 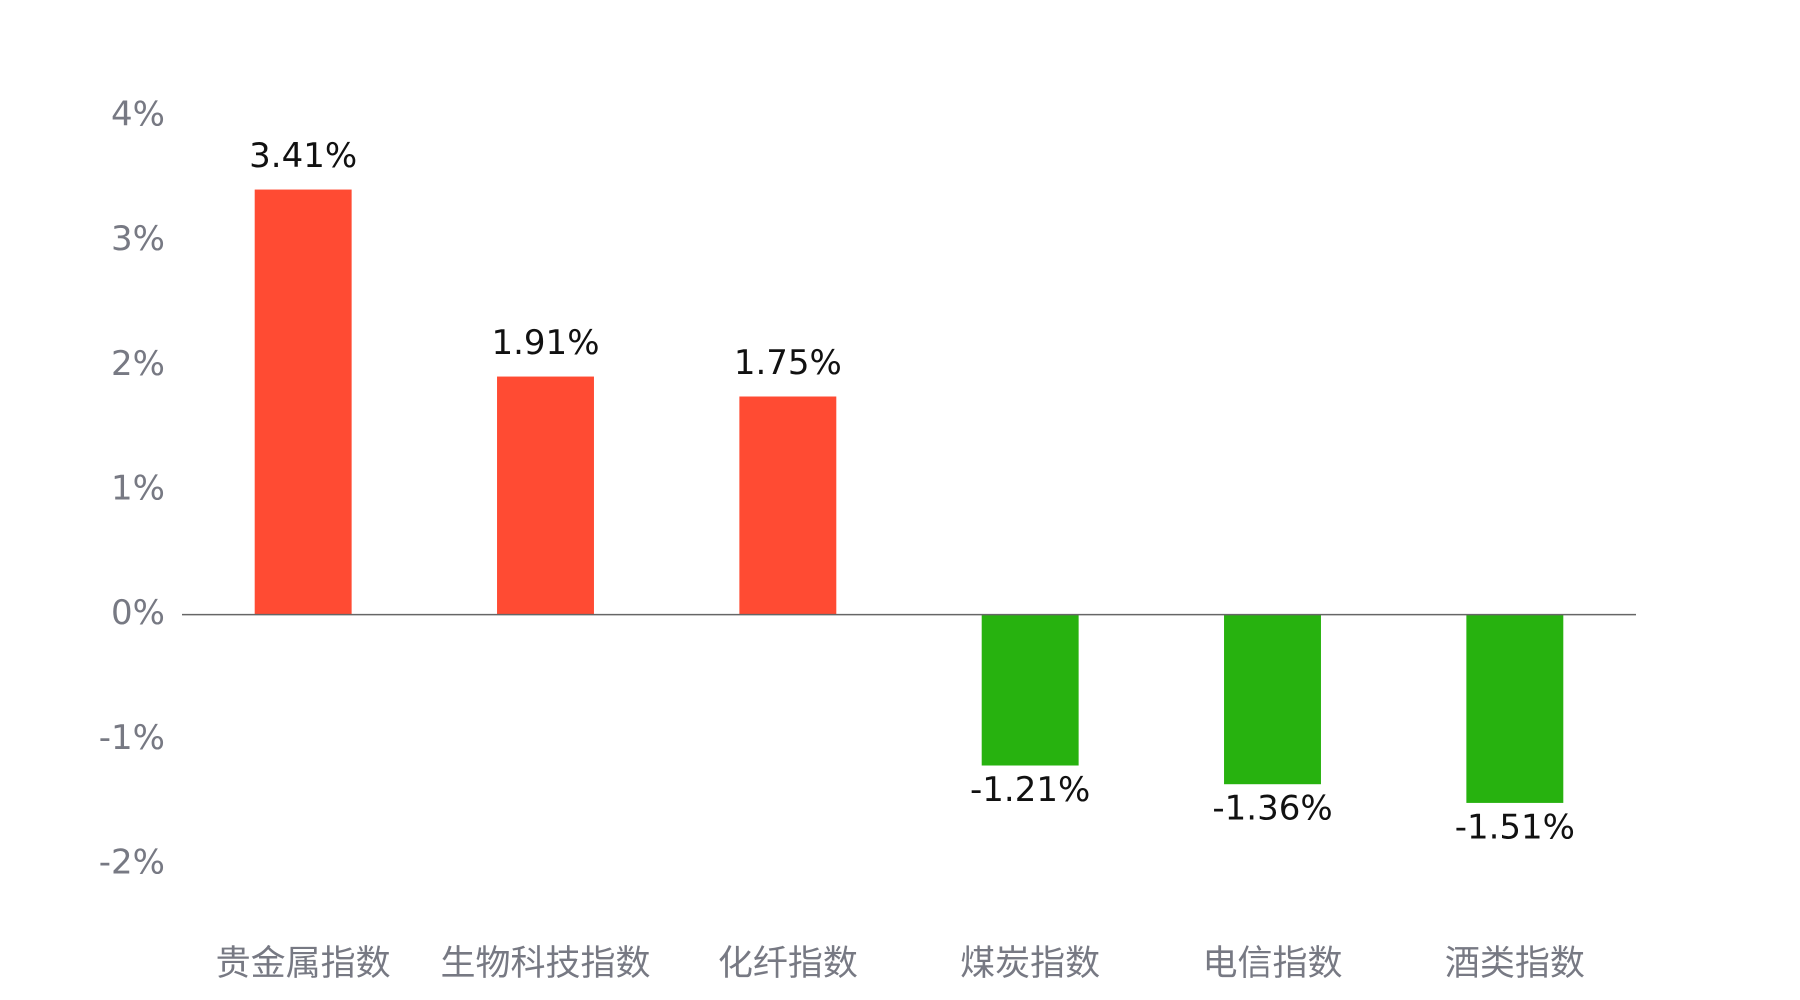 I want to click on y-tick-label: 0%, so click(x=138, y=613).